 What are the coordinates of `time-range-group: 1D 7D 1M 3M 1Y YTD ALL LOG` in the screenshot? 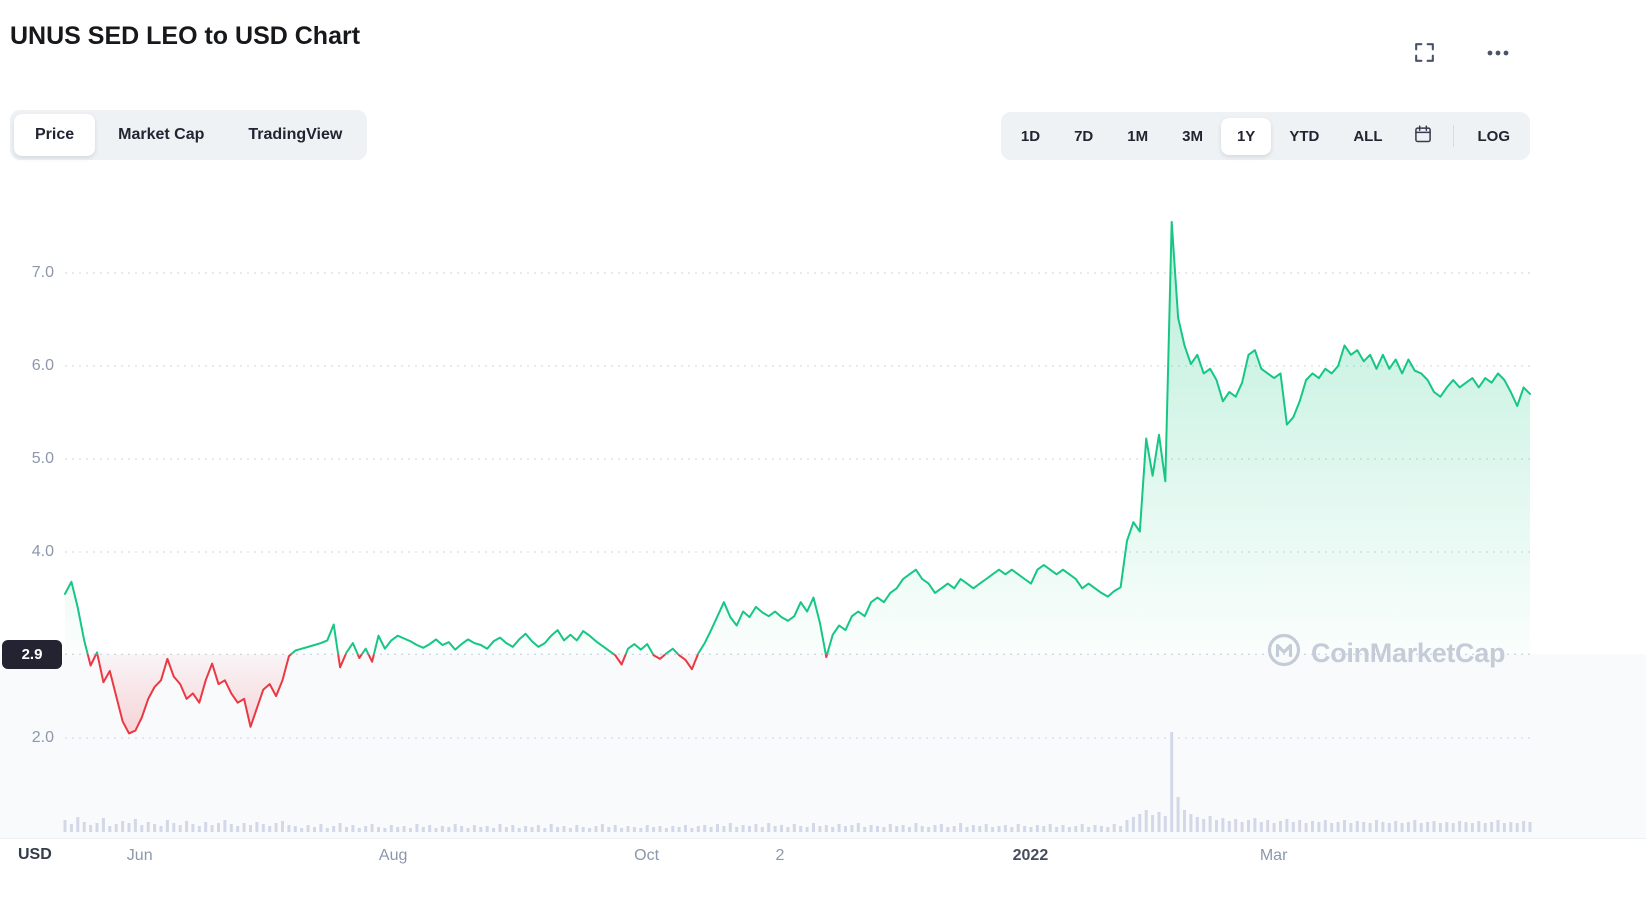 It's located at (1265, 136).